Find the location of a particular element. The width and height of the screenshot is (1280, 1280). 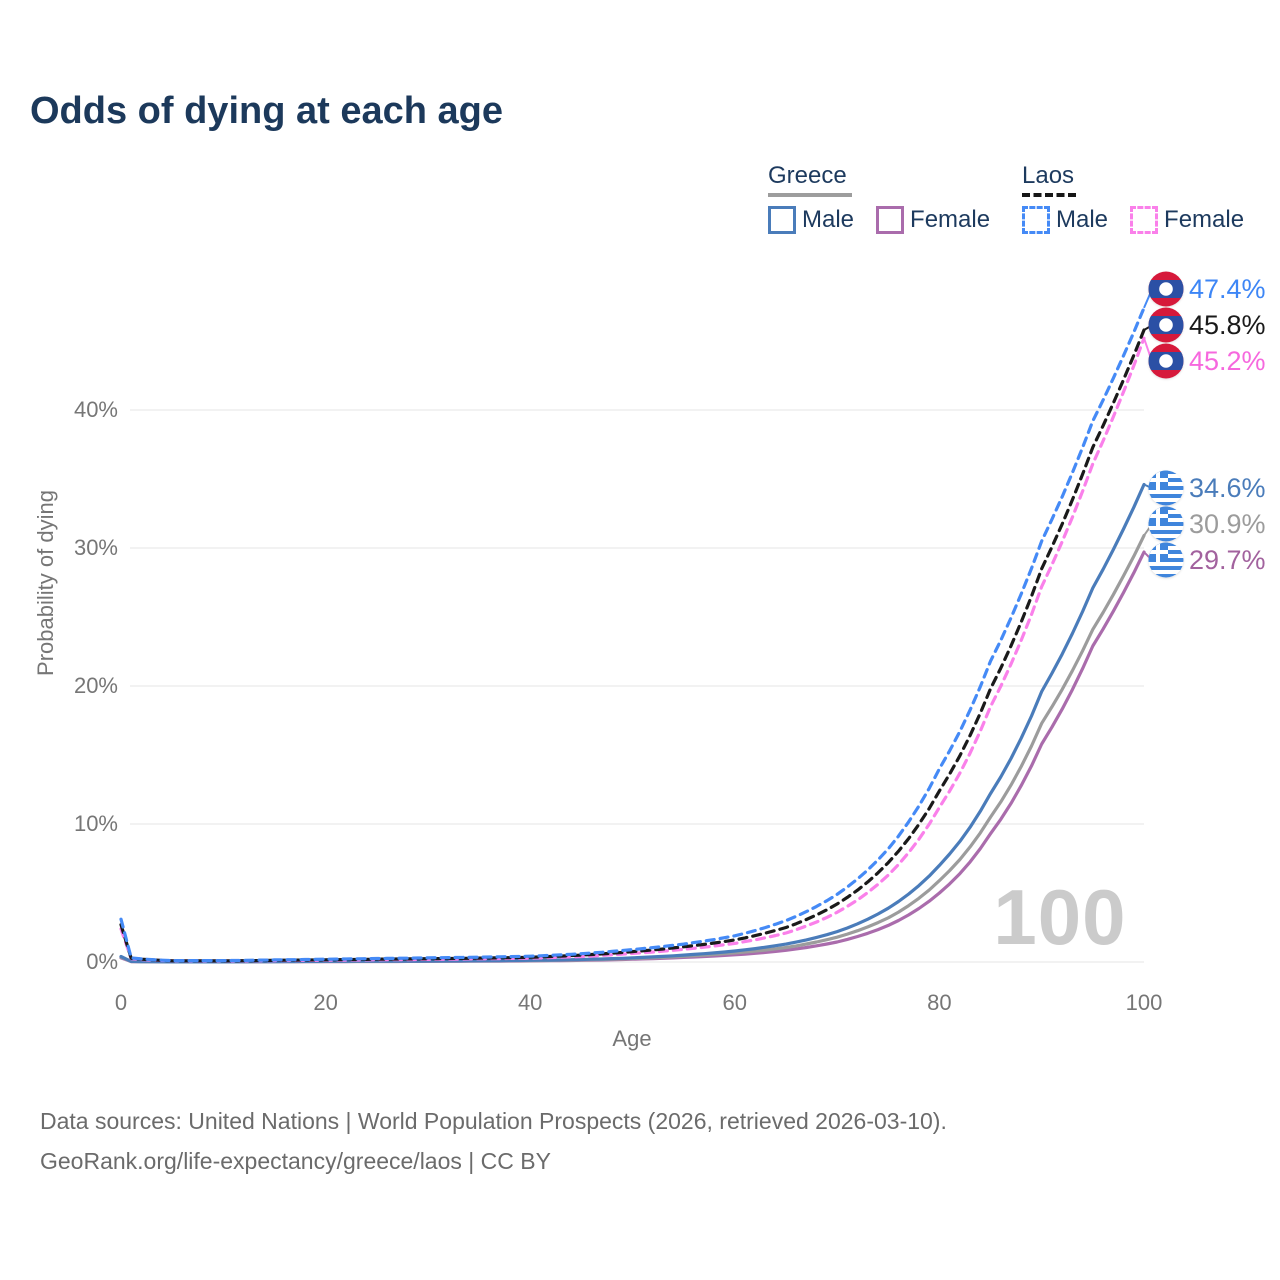

end-label-greece-female: 29.7% is located at coordinates (1207, 560).